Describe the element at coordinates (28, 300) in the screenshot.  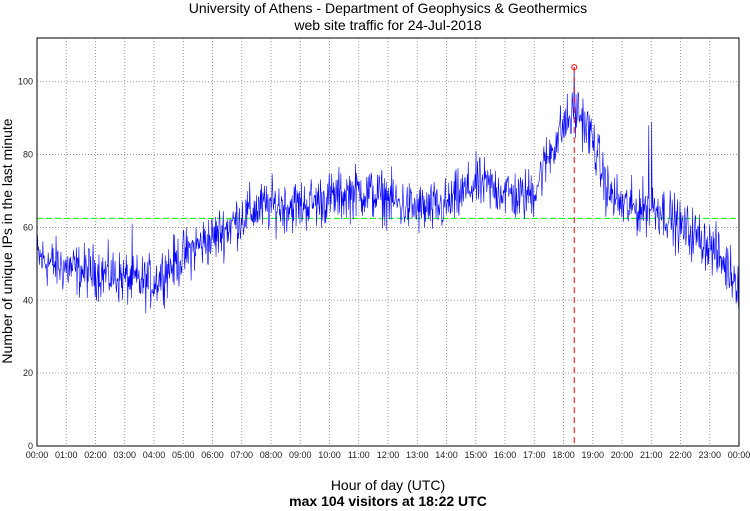
I see `y-tick-label: 40` at that location.